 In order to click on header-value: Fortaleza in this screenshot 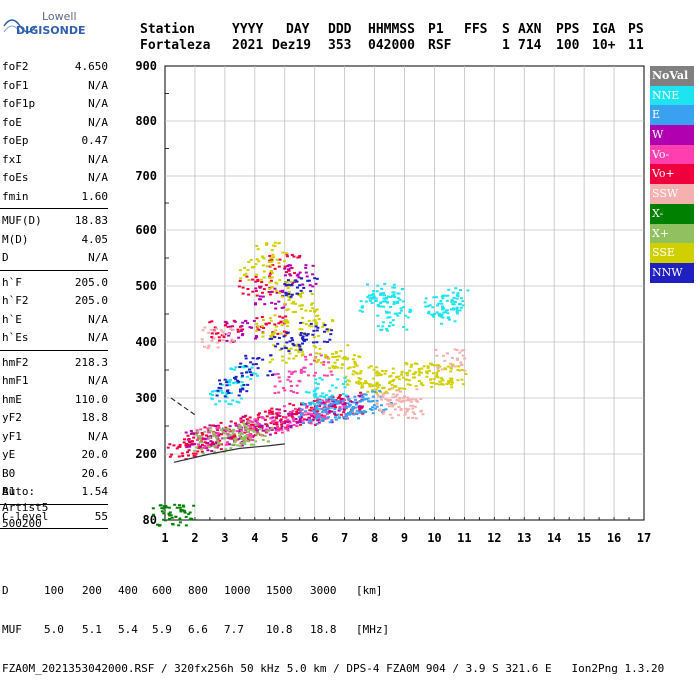, I will do `click(175, 45)`.